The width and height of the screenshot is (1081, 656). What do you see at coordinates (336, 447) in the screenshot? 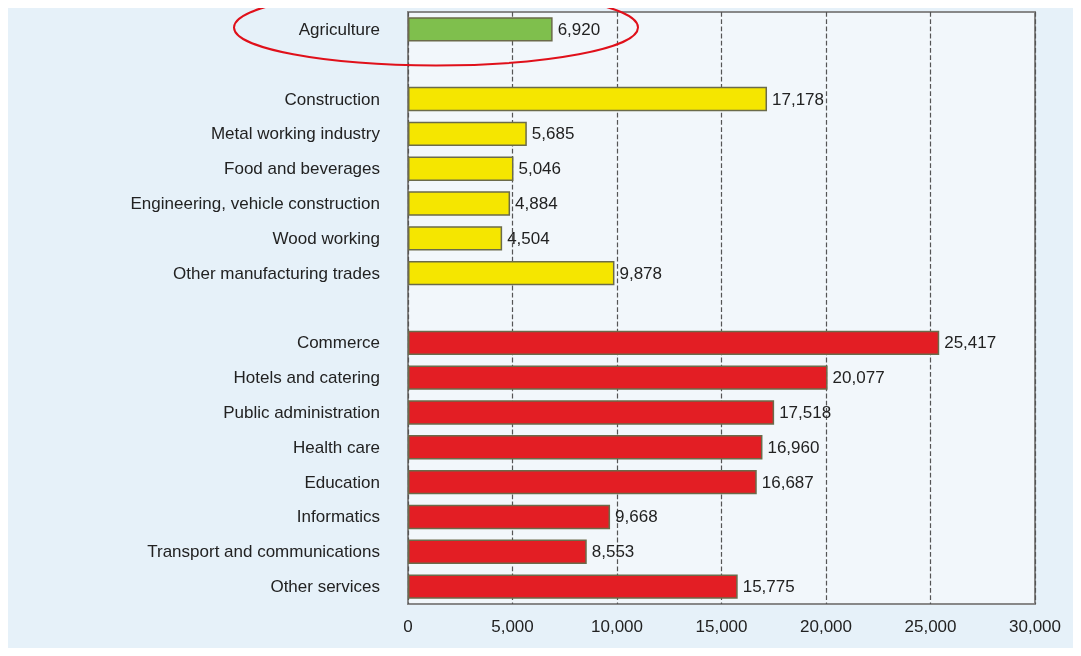
I see `y-tick-label: Health care` at bounding box center [336, 447].